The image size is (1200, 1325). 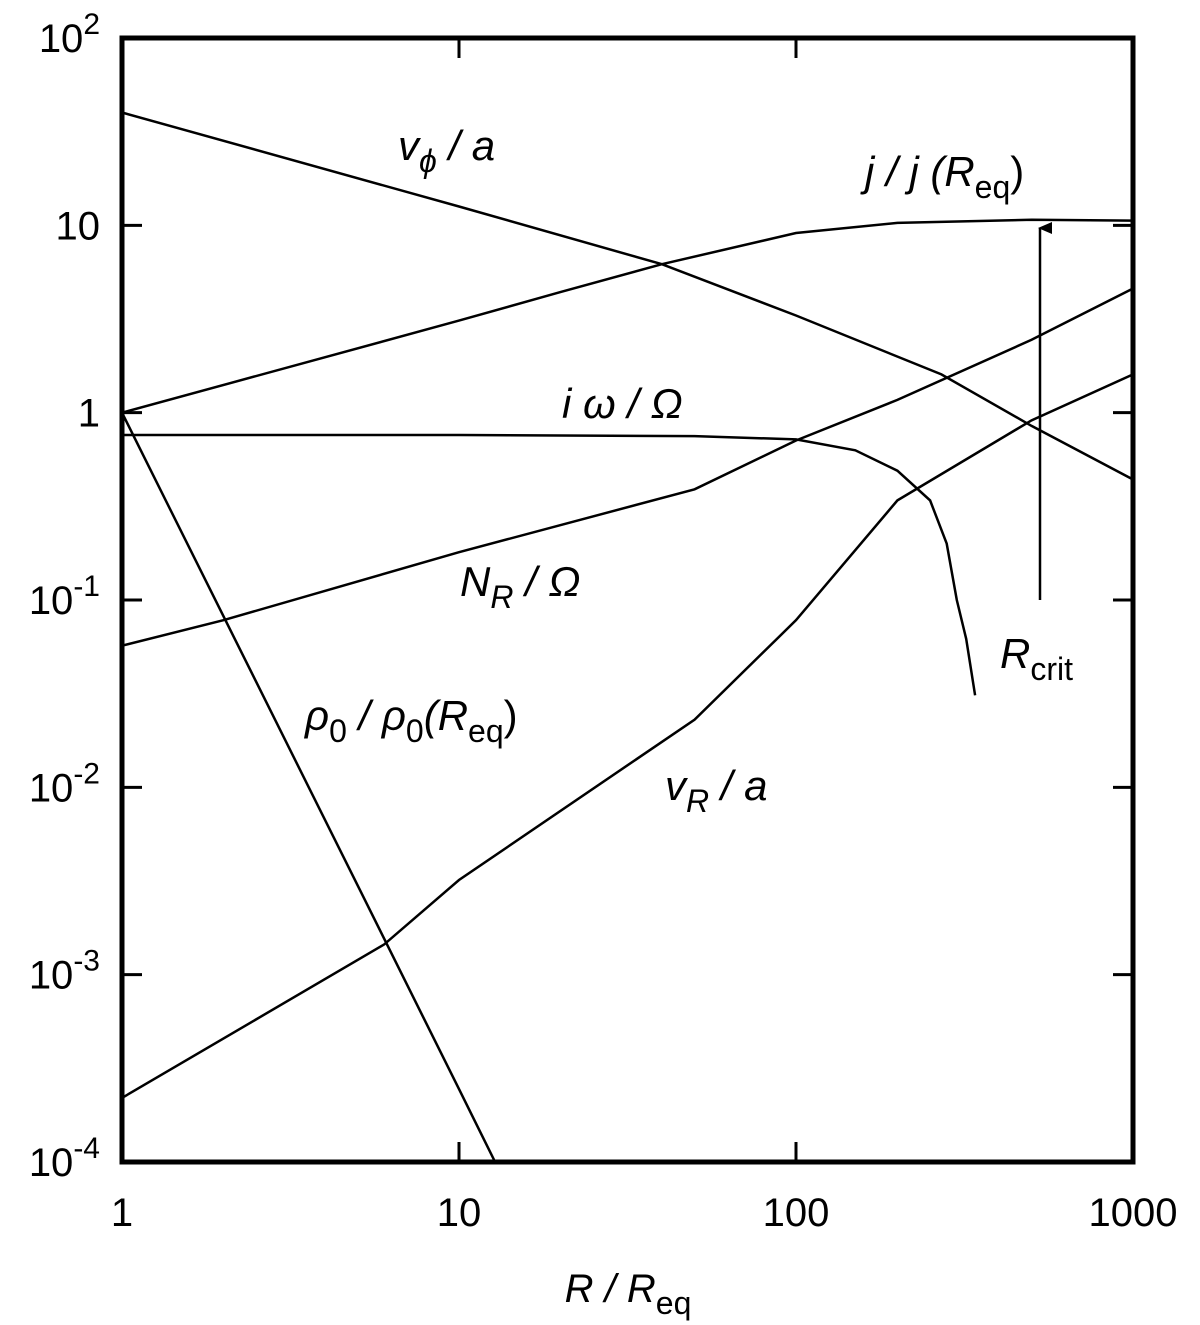 What do you see at coordinates (674, 1303) in the screenshot?
I see `x-axis-label-sub: eq` at bounding box center [674, 1303].